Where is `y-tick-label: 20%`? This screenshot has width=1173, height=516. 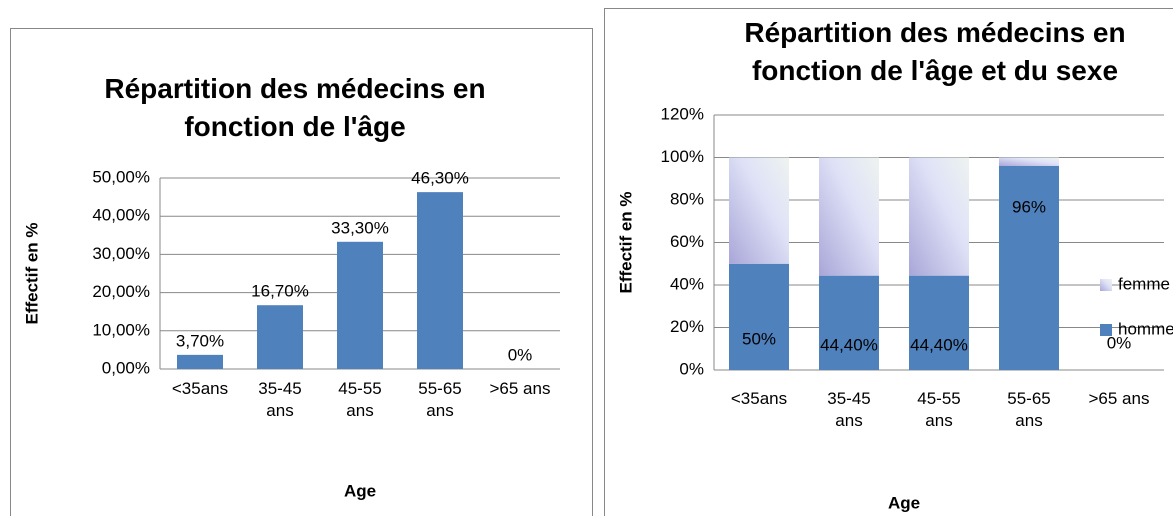 y-tick-label: 20% is located at coordinates (687, 326).